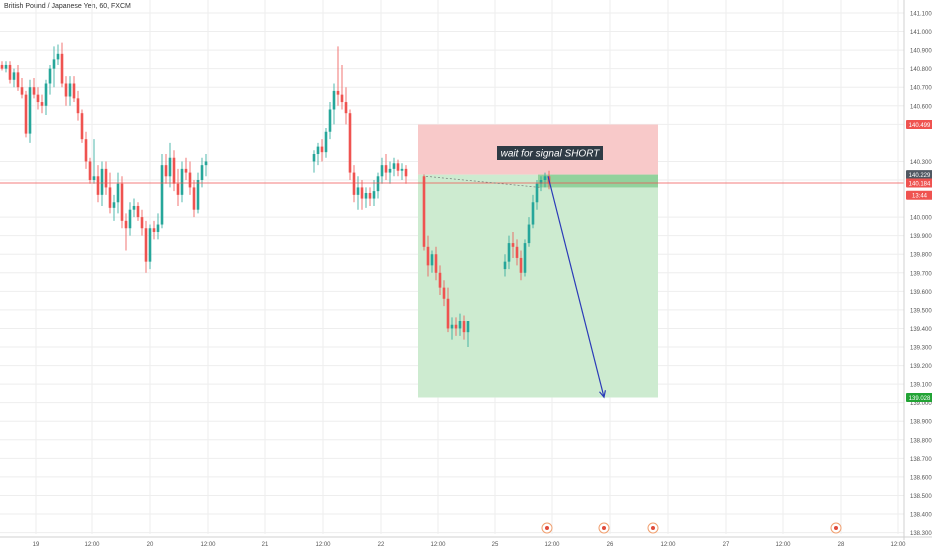 The image size is (932, 550). Describe the element at coordinates (381, 545) in the screenshot. I see `x-tick-label: 22` at that location.